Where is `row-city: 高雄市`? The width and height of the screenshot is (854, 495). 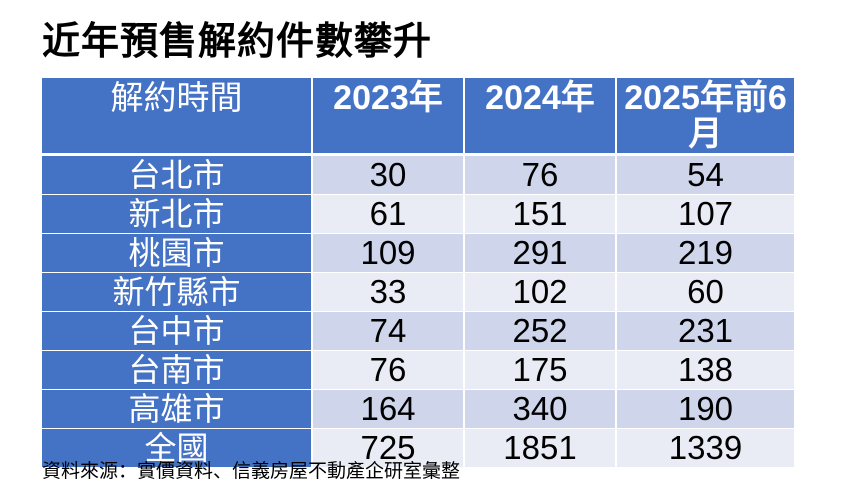
row-city: 高雄市 is located at coordinates (177, 409).